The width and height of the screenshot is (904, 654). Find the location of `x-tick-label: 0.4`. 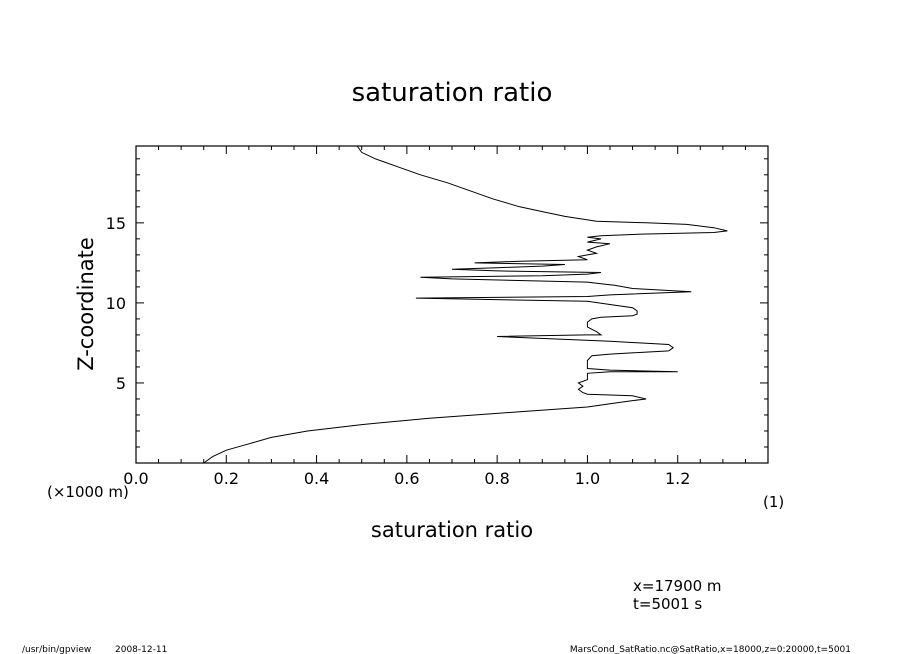

x-tick-label: 0.4 is located at coordinates (316, 478).